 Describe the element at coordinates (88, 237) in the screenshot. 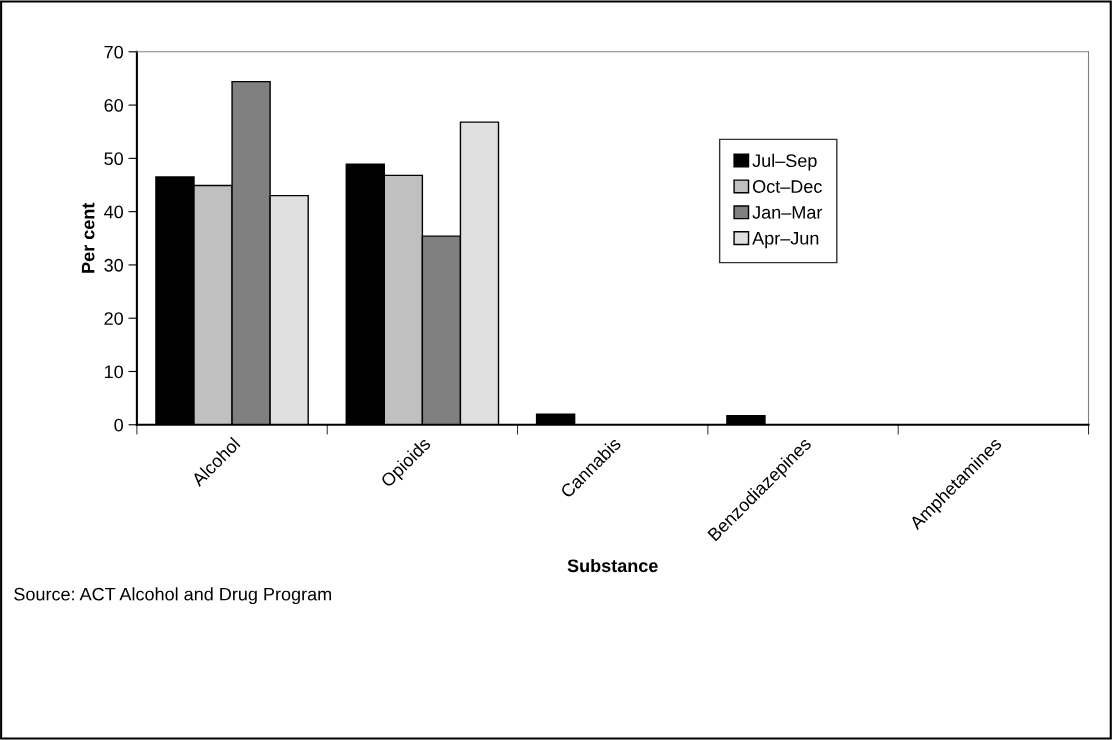

I see `y-axis-title: Per cent` at that location.